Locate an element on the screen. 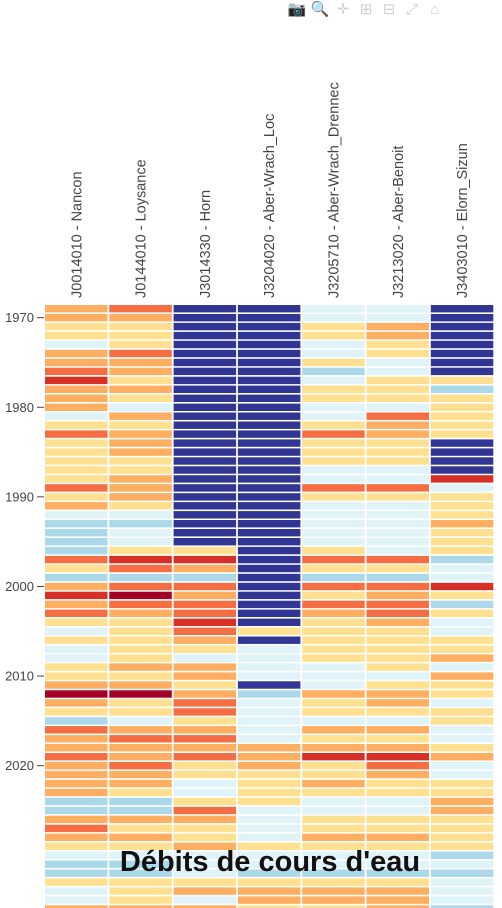  autoscale-icon: ⤢ is located at coordinates (411, 9).